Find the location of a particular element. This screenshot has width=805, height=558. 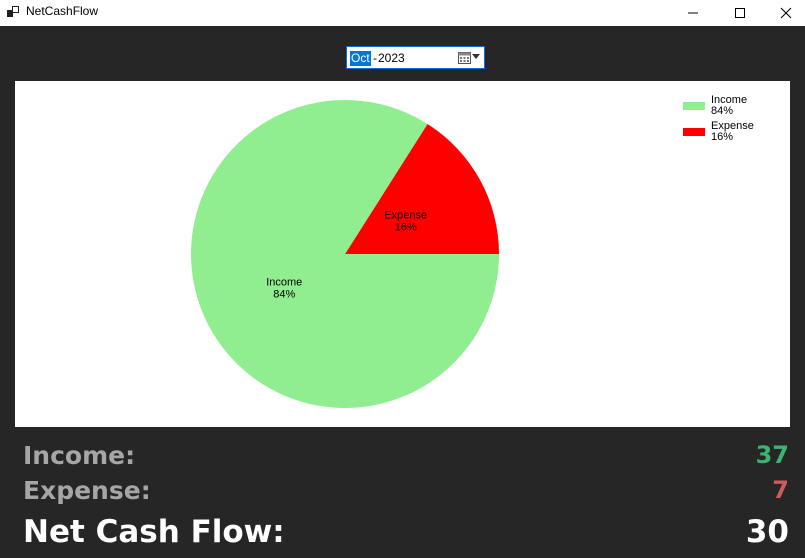

month-year-picker: Oct - 2023 is located at coordinates (415, 57).